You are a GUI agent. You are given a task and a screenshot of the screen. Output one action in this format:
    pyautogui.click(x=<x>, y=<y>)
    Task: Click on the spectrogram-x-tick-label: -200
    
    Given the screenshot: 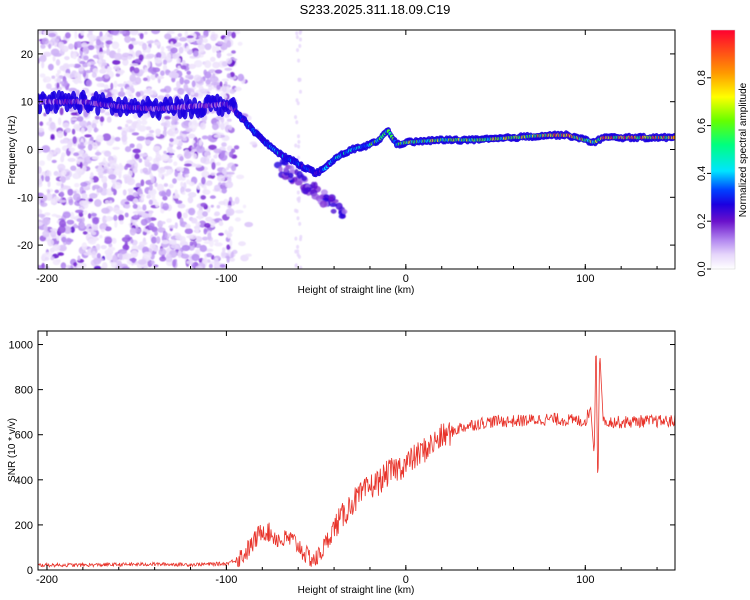 What is the action you would take?
    pyautogui.click(x=47, y=279)
    